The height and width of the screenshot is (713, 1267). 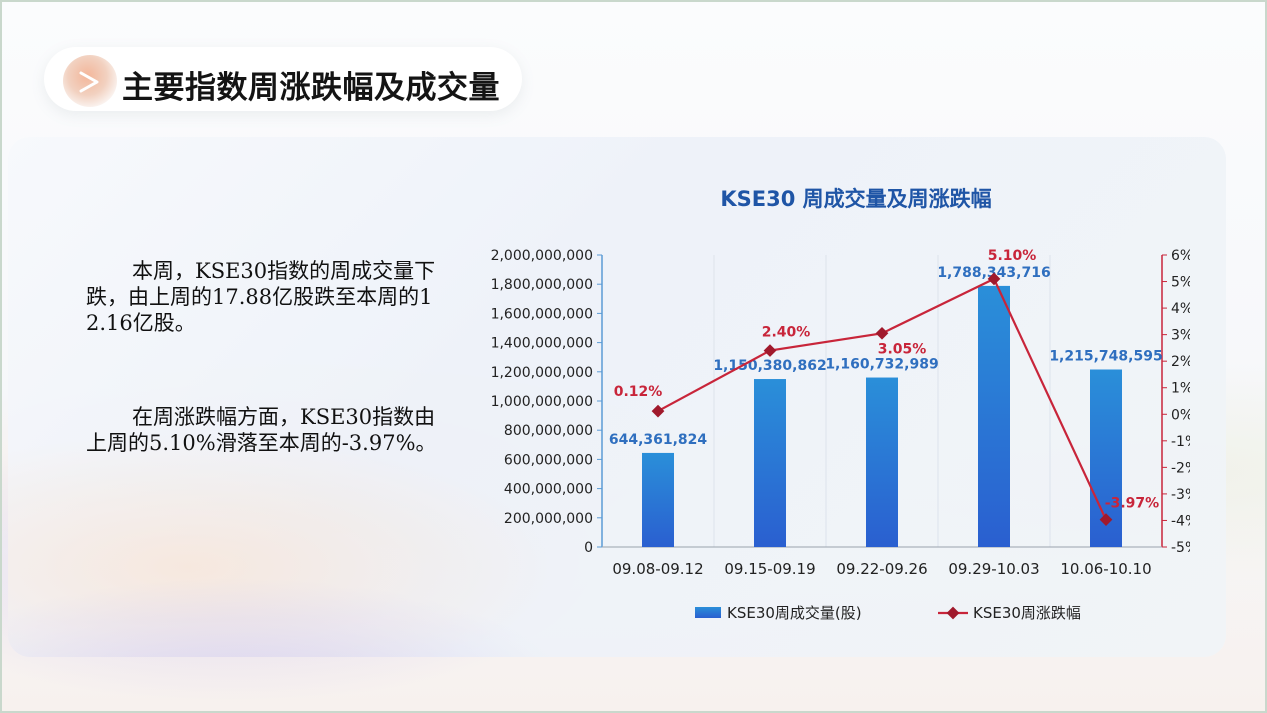 I want to click on left-tick-label: 0, so click(x=588, y=548).